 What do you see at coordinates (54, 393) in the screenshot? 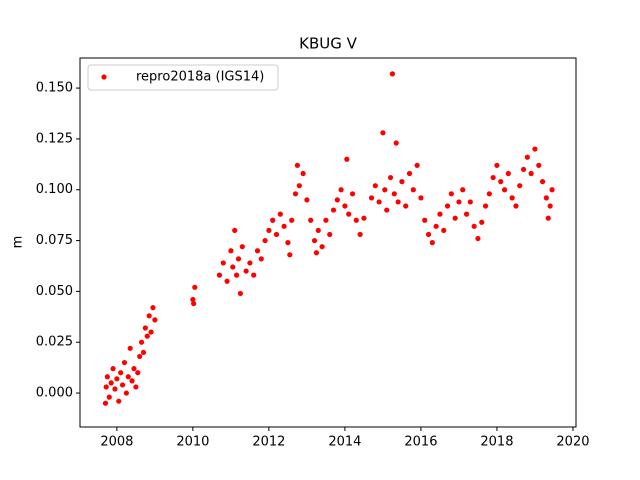
I see `y-tick-label: 0.000` at bounding box center [54, 393].